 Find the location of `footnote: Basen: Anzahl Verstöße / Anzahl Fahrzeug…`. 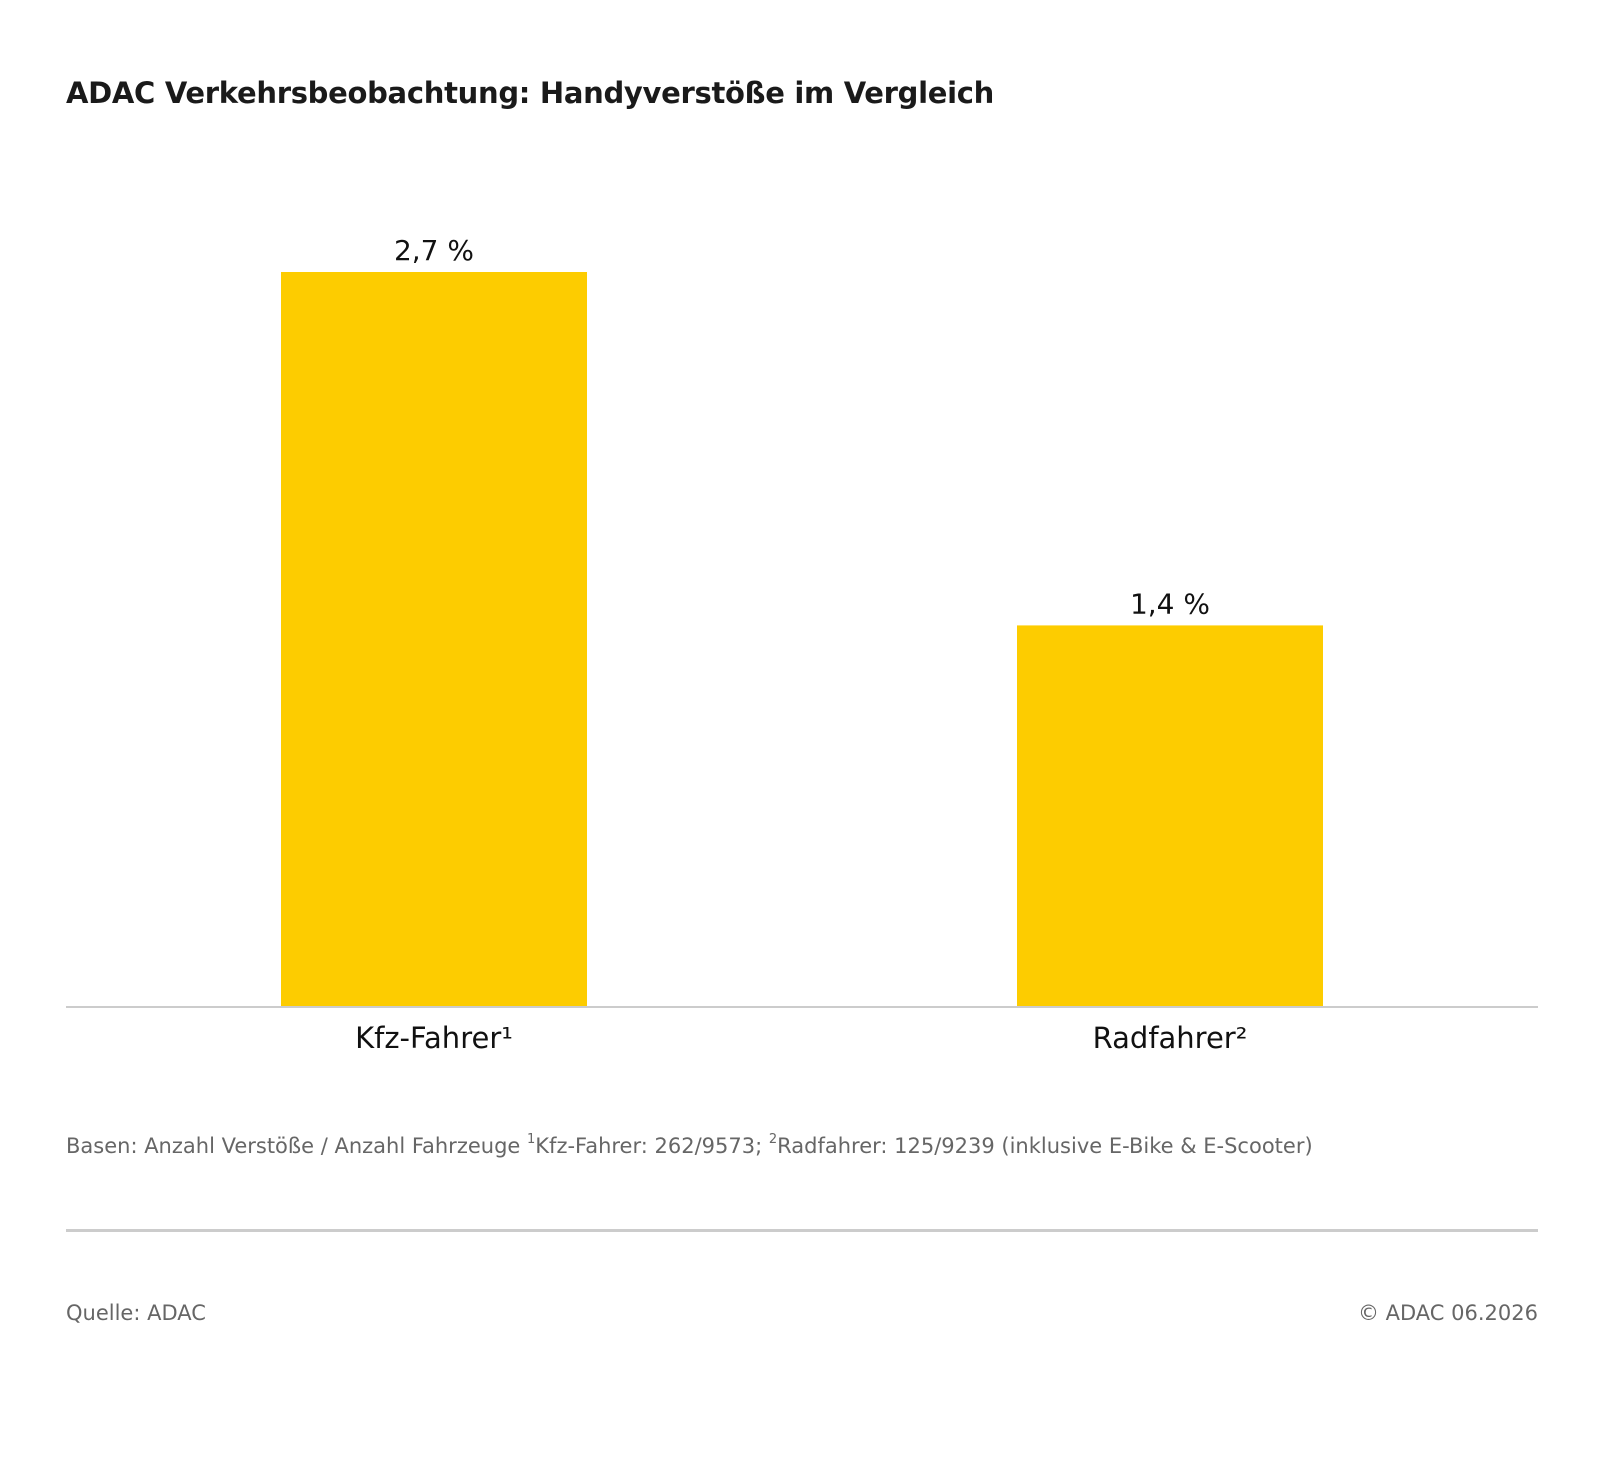

footnote: Basen: Anzahl Verstöße / Anzahl Fahrzeug… is located at coordinates (689, 1145).